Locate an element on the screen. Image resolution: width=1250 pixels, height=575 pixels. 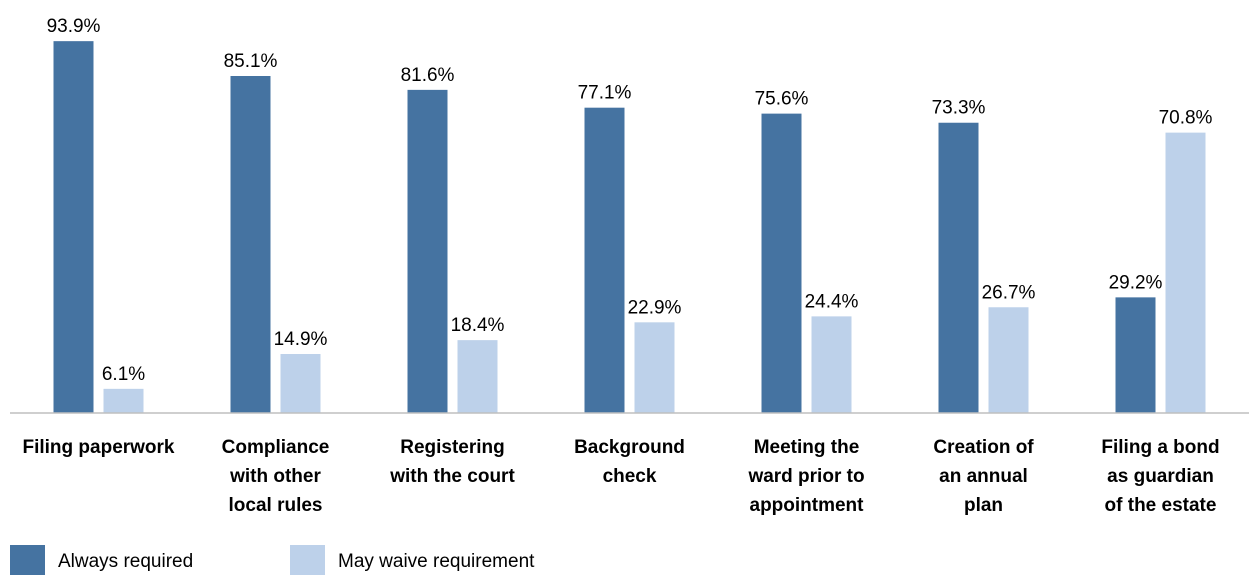
x-tick-label: Filing paperwork is located at coordinates (98, 447).